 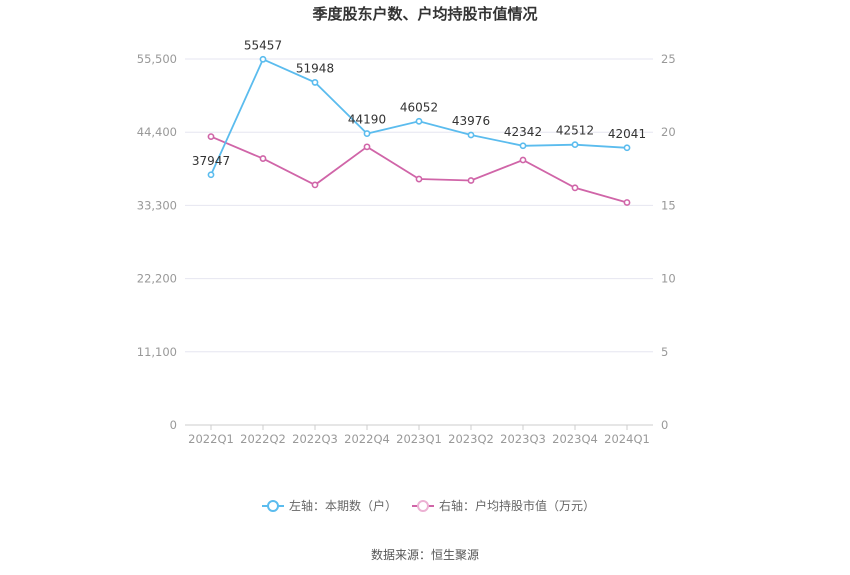 I want to click on right-tick-label: 5, so click(x=664, y=352).